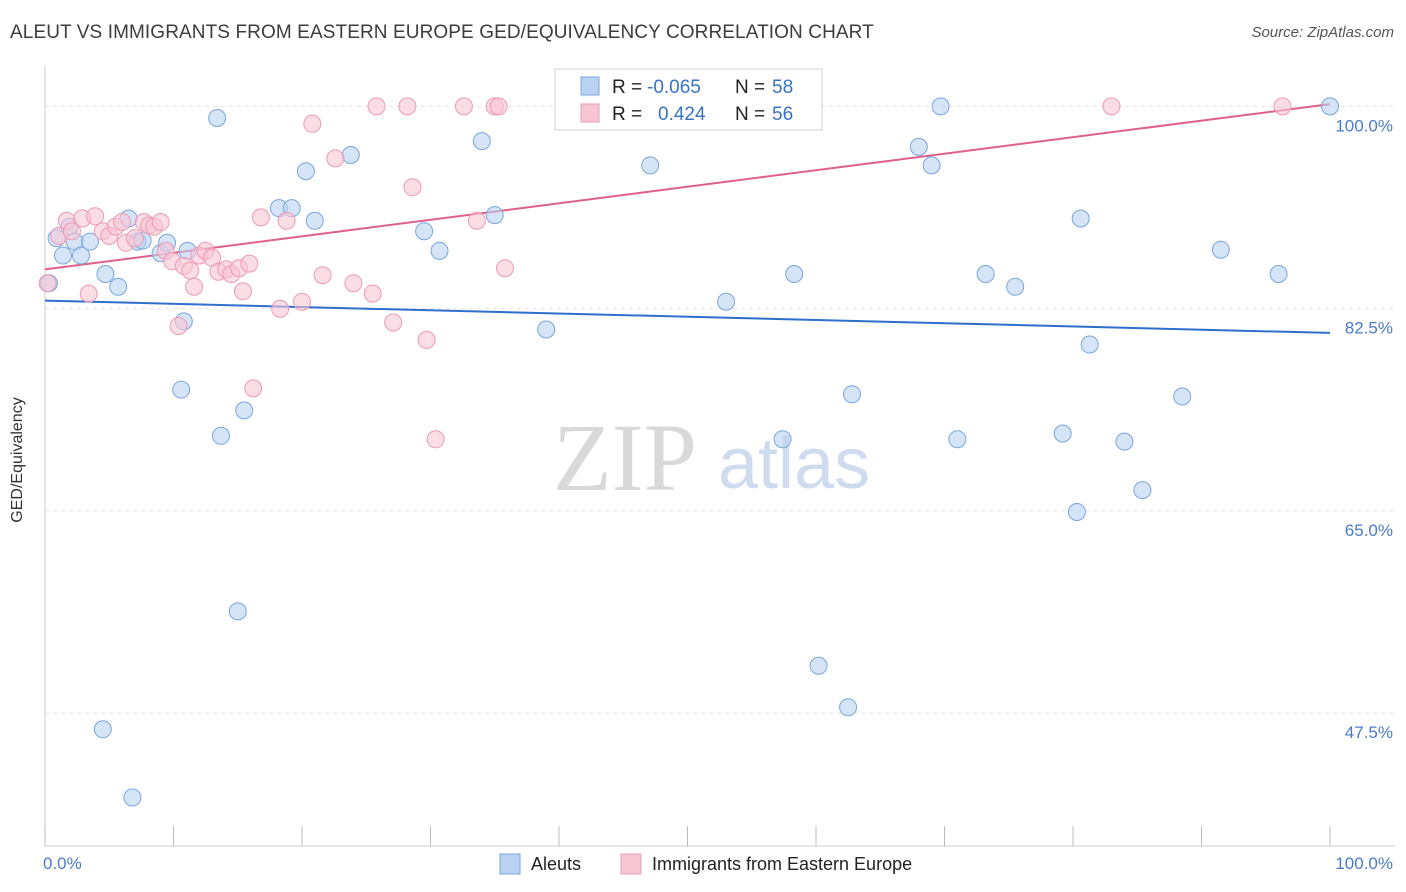 This screenshot has width=1406, height=892. What do you see at coordinates (590, 113) in the screenshot?
I see `stats-swatch-immigrants` at bounding box center [590, 113].